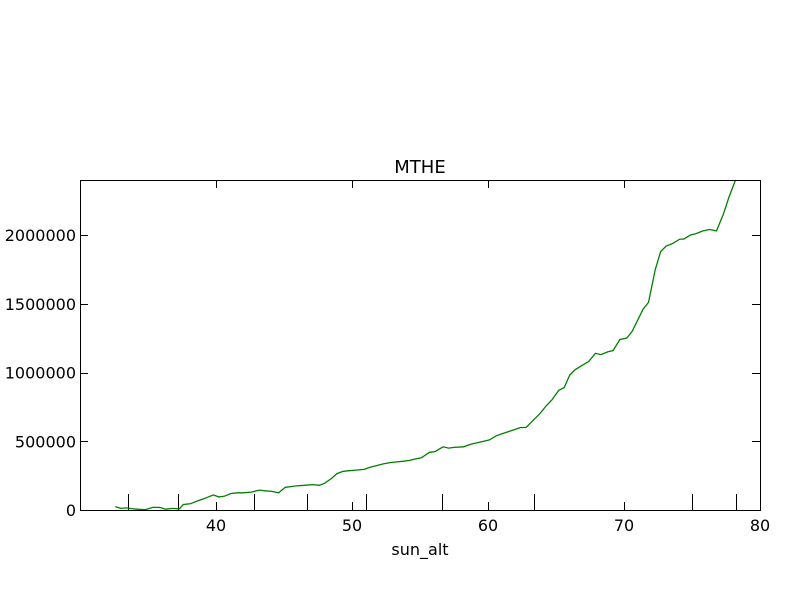 Image resolution: width=800 pixels, height=600 pixels. Describe the element at coordinates (352, 525) in the screenshot. I see `x-tick-label: 50` at that location.